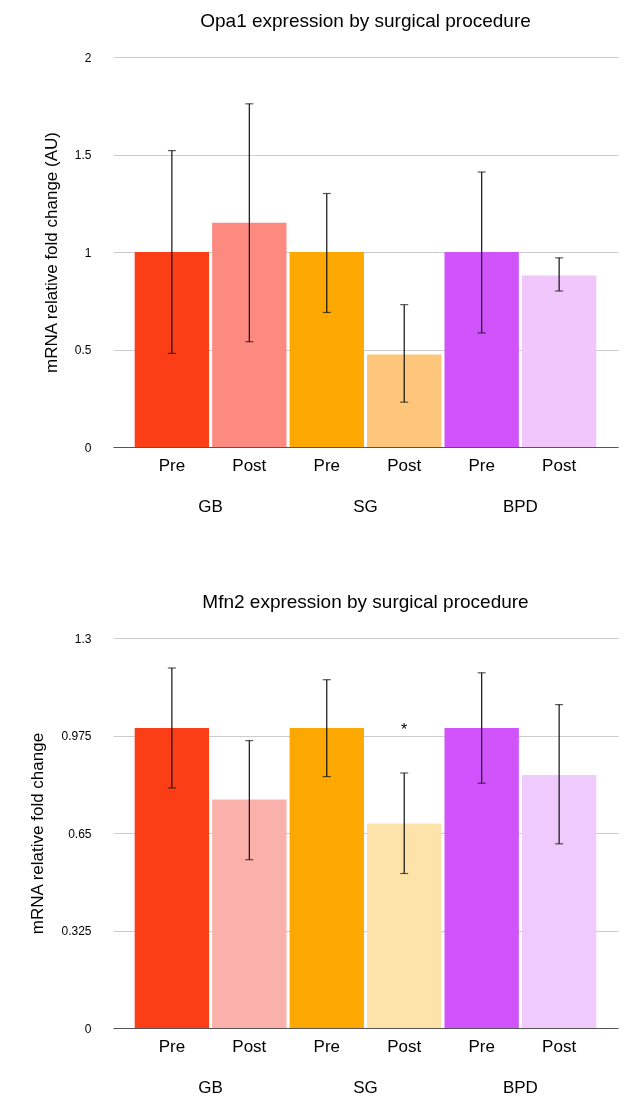 The height and width of the screenshot is (1118, 627). I want to click on y-tick-label: 1.3, so click(83, 638).